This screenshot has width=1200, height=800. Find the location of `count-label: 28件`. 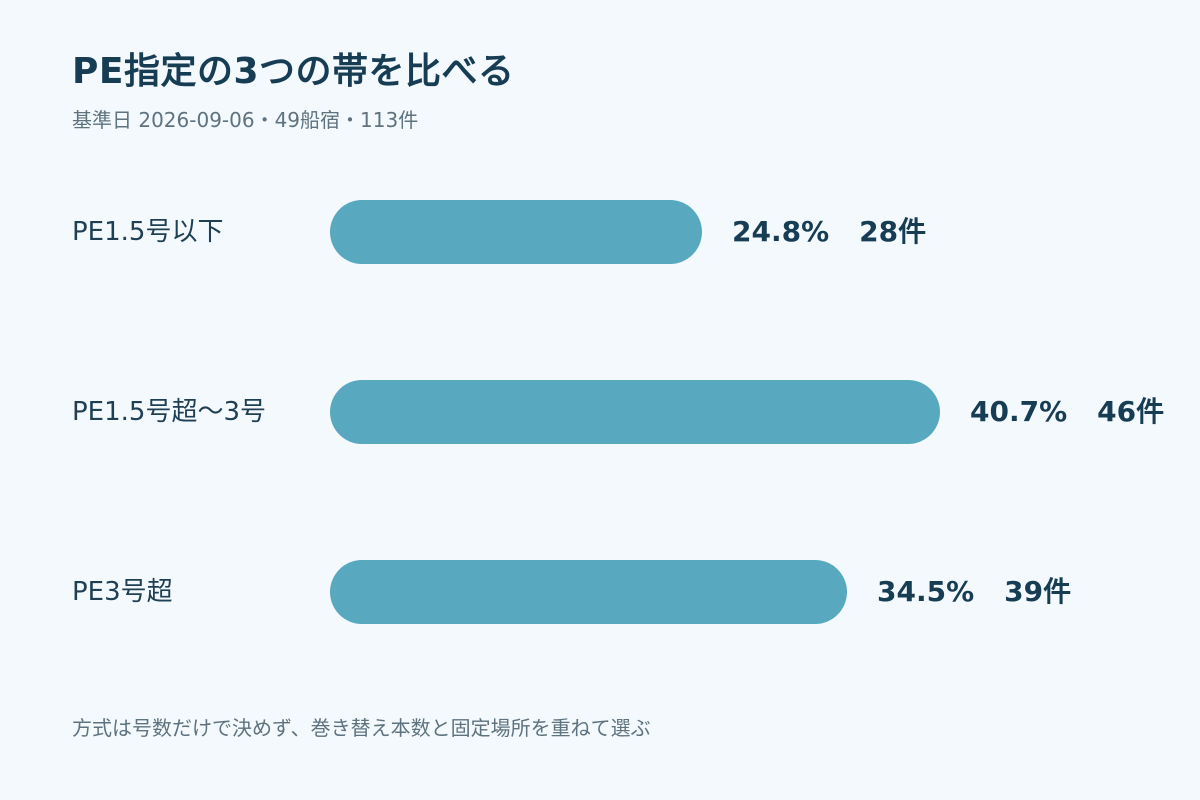

count-label: 28件 is located at coordinates (893, 231).